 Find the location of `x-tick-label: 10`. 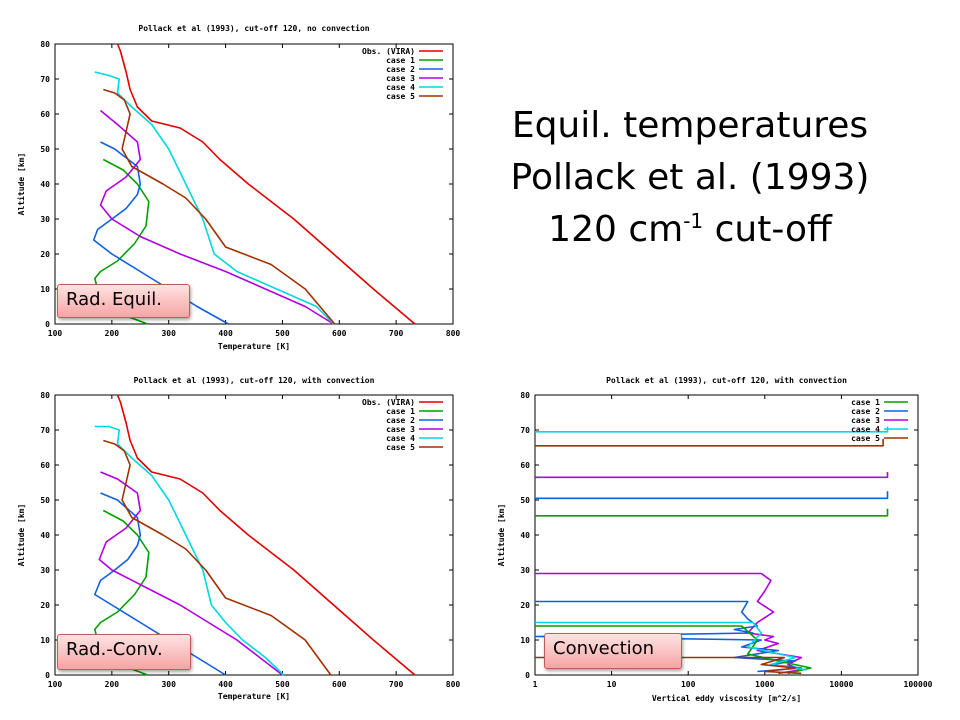

x-tick-label: 10 is located at coordinates (612, 684).